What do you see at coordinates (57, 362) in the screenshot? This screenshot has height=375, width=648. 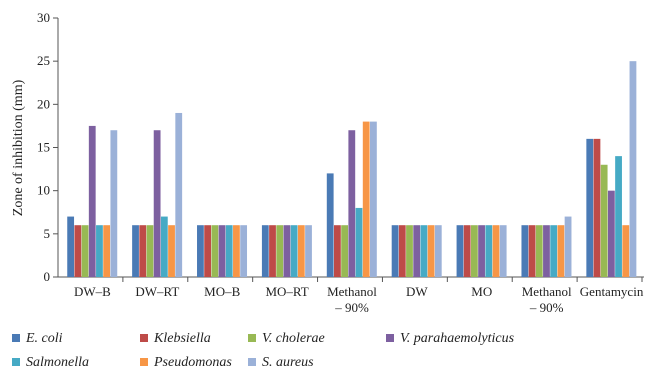 I see `legend-label: Salmonella` at bounding box center [57, 362].